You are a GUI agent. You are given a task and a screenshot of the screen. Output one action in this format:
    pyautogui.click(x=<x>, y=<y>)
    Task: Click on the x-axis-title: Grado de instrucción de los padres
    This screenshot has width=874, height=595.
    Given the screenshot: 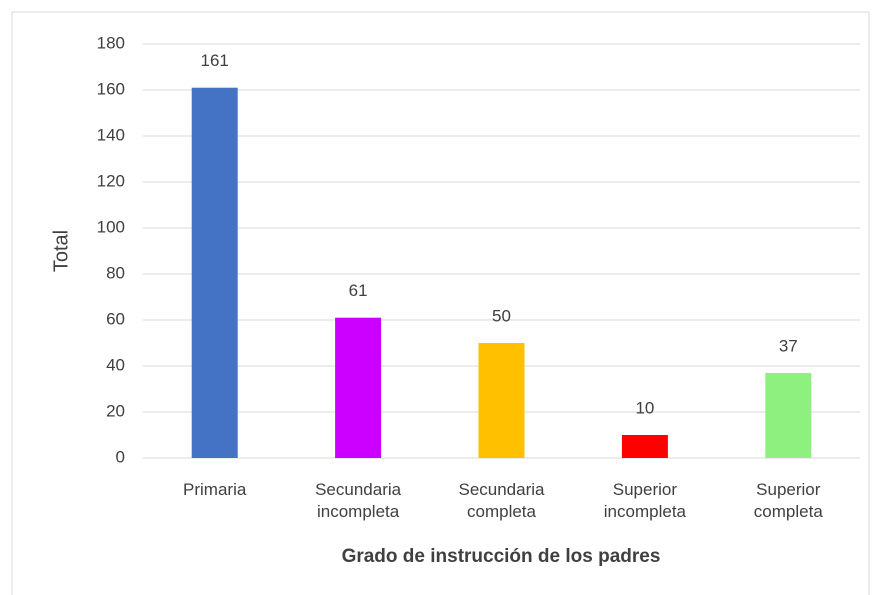 What is the action you would take?
    pyautogui.click(x=501, y=556)
    